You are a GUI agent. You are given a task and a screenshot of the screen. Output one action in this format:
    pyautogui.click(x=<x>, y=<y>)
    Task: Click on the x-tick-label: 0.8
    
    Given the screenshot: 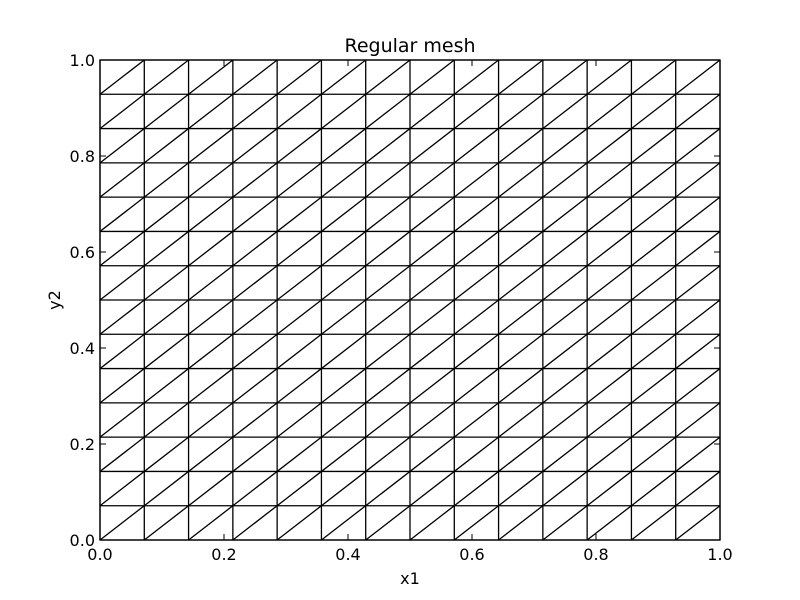 What is the action you would take?
    pyautogui.click(x=595, y=554)
    